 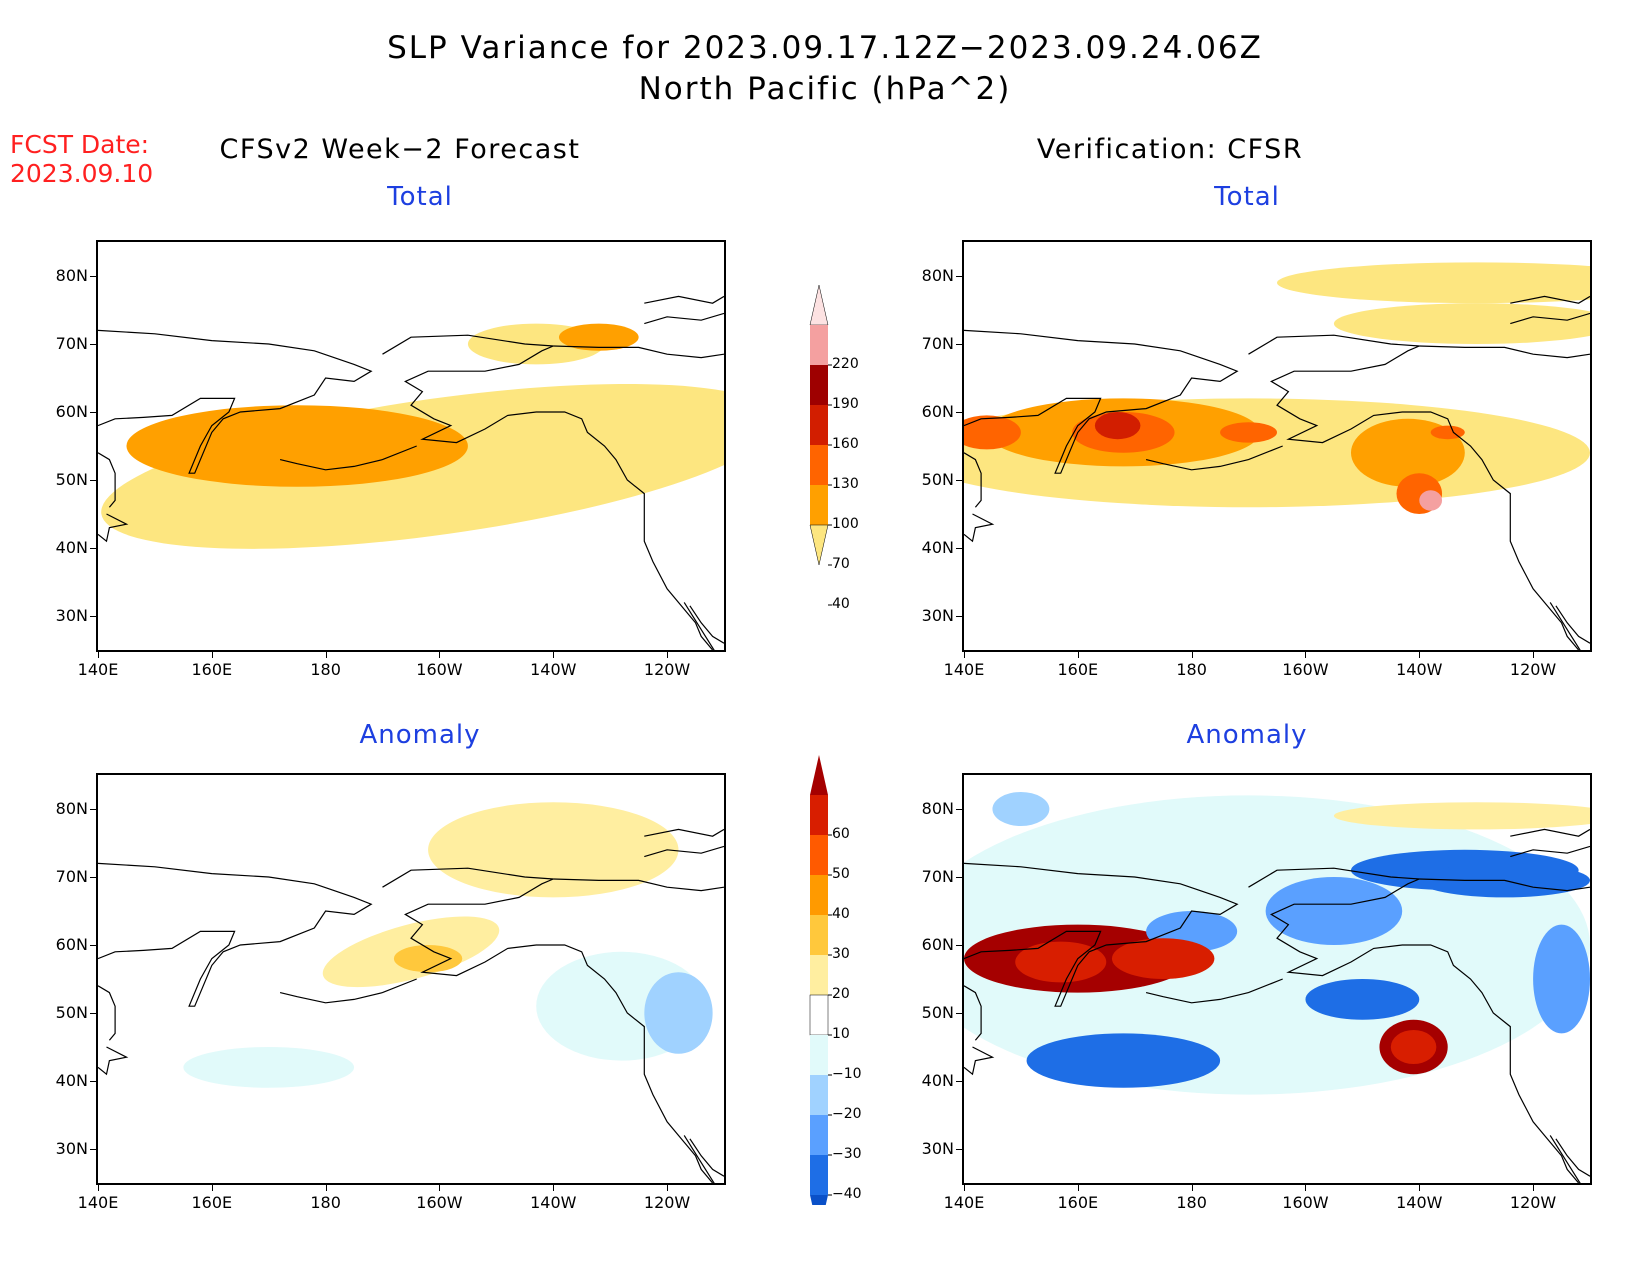 I want to click on colorbar-label: 190, so click(x=845, y=404).